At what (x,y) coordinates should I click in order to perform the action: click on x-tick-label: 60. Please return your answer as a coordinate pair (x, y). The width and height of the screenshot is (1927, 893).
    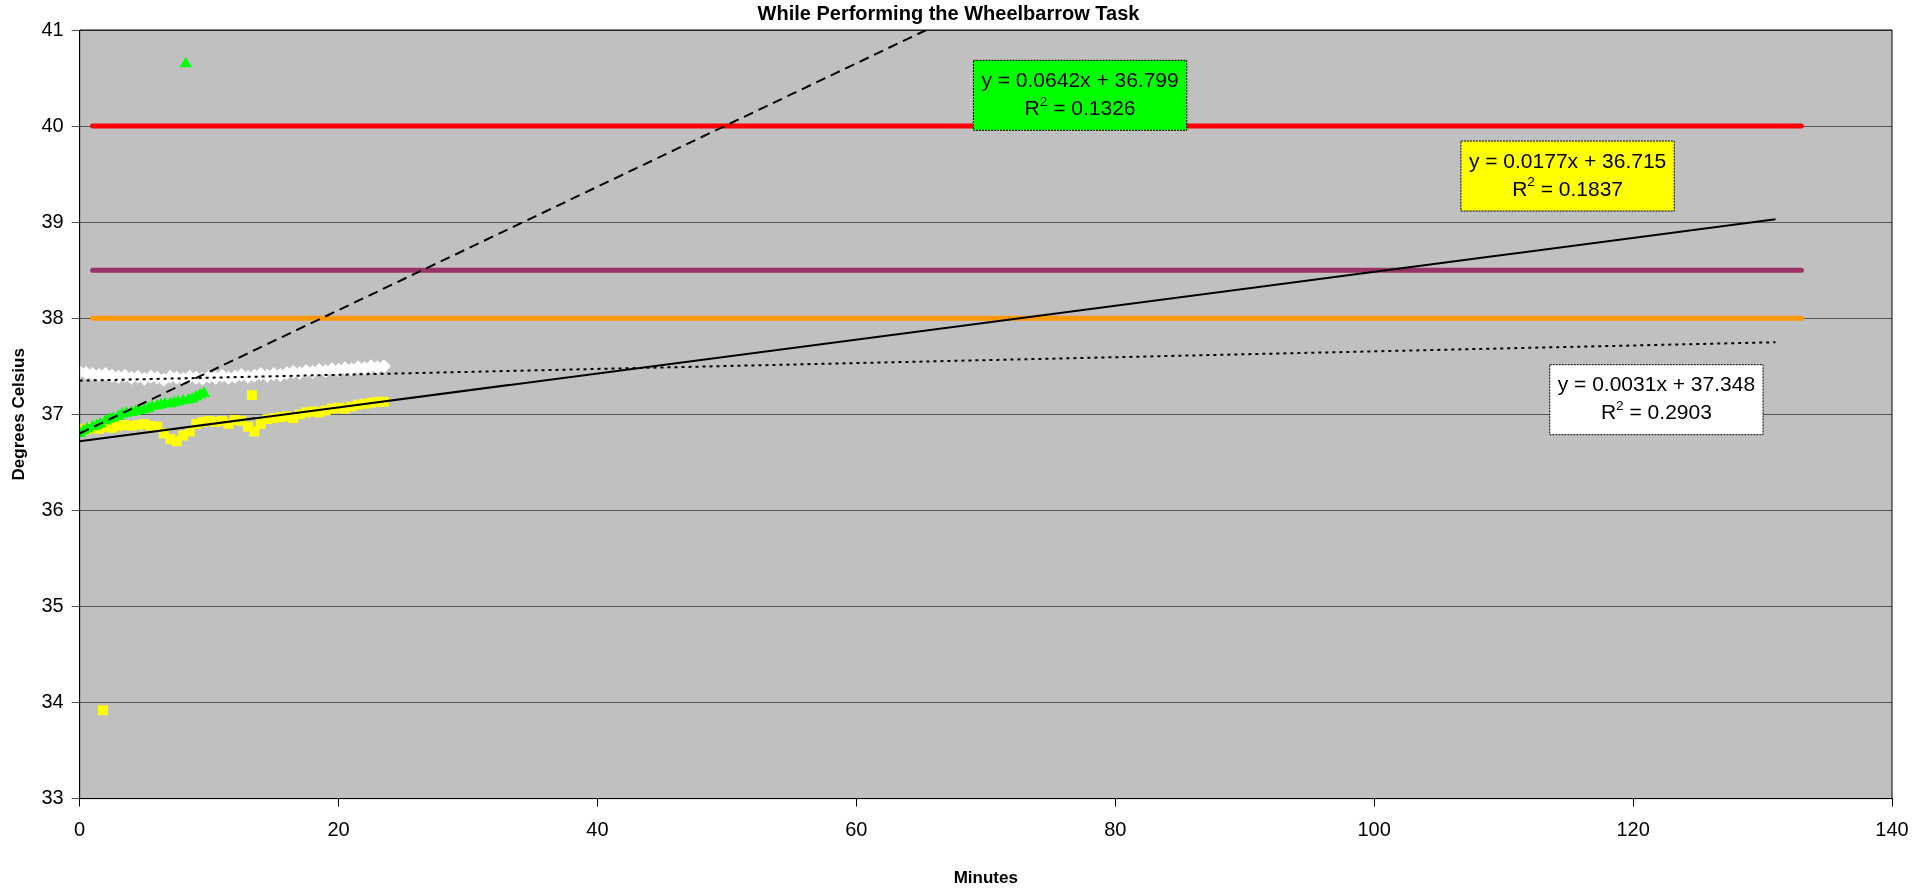
    Looking at the image, I should click on (856, 829).